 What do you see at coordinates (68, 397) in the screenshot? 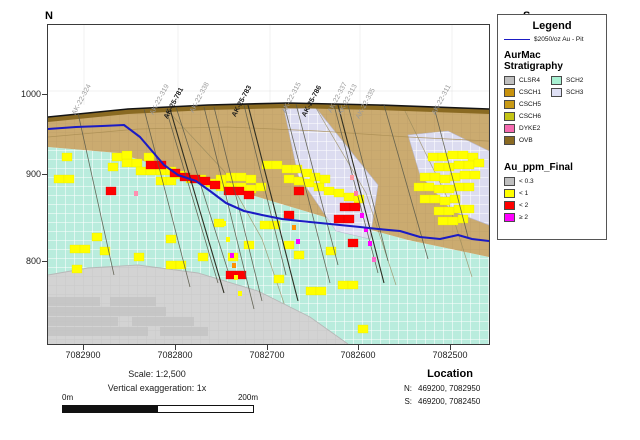
I see `scale-bar-min-label: 0m` at bounding box center [68, 397].